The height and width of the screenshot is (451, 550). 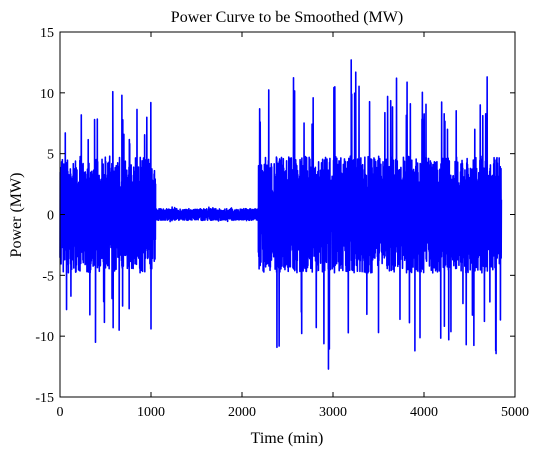 I want to click on x-tick-label: 3000, so click(x=333, y=412).